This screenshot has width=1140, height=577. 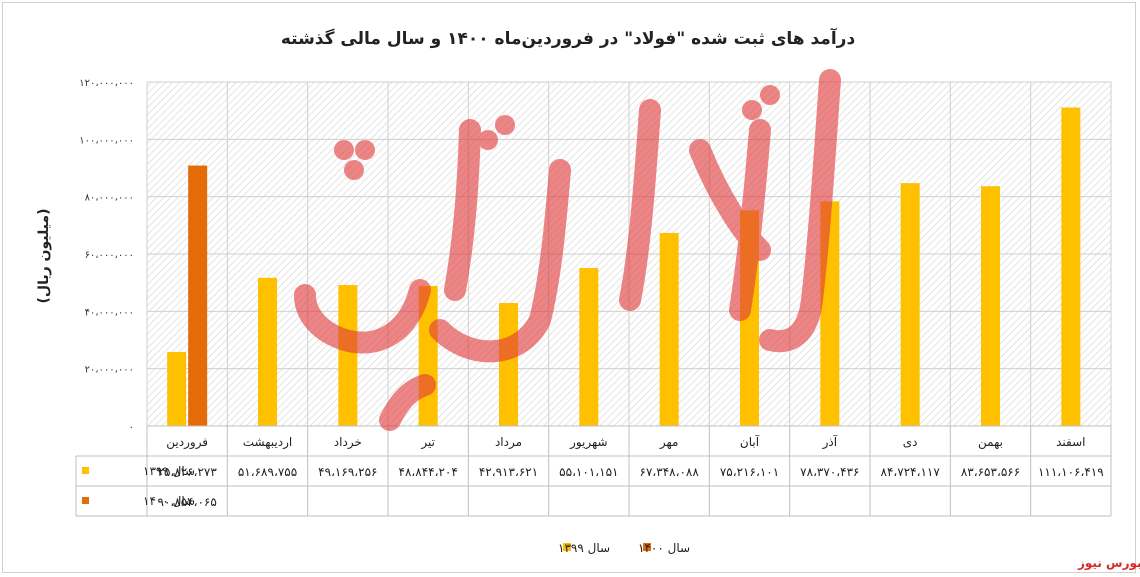 I want to click on category-label: اردیبهشت, so click(x=267, y=442).